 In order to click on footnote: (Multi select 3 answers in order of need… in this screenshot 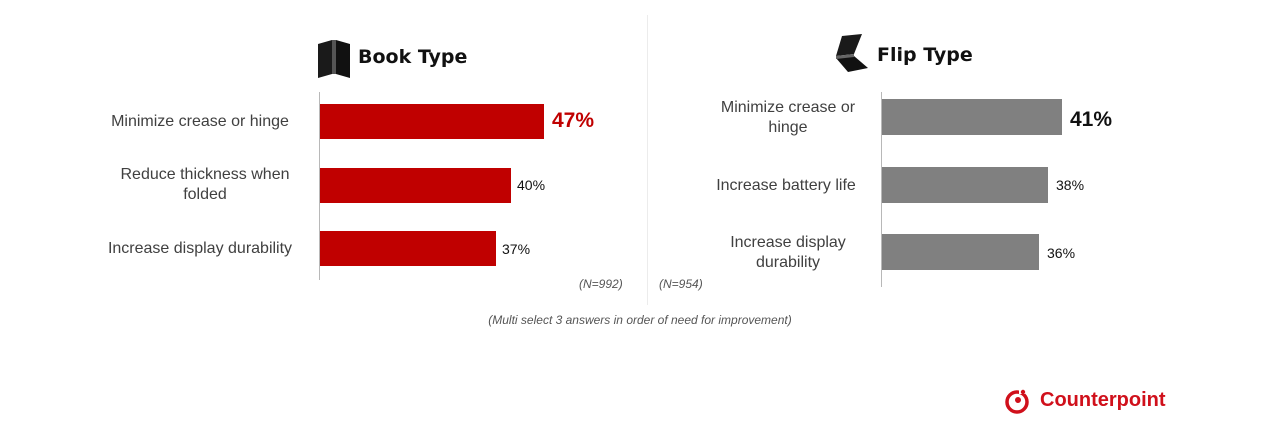, I will do `click(640, 320)`.